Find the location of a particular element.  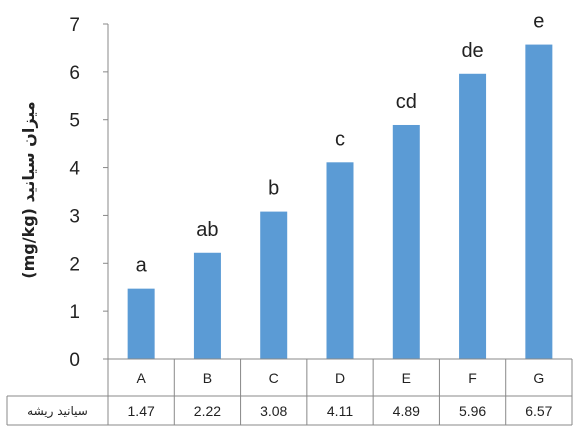

bar-A is located at coordinates (141, 323).